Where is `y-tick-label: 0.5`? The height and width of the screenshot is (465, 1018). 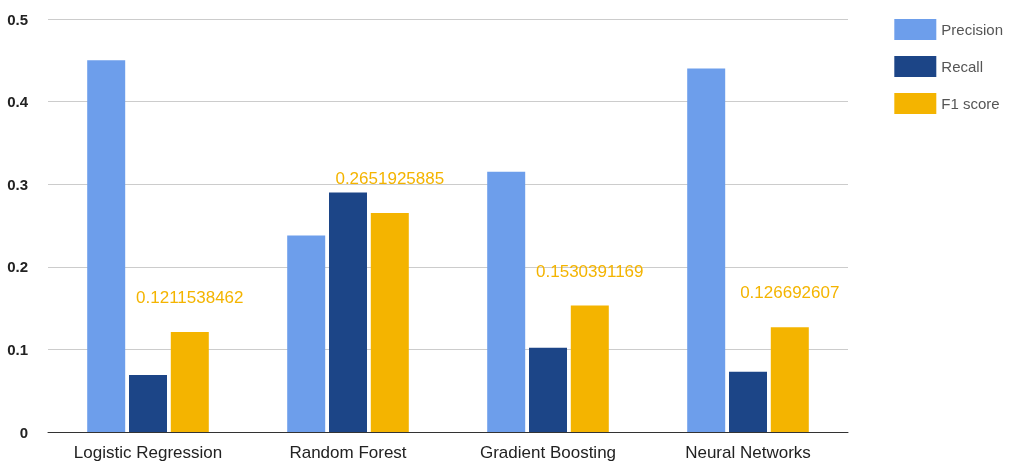
y-tick-label: 0.5 is located at coordinates (17, 19).